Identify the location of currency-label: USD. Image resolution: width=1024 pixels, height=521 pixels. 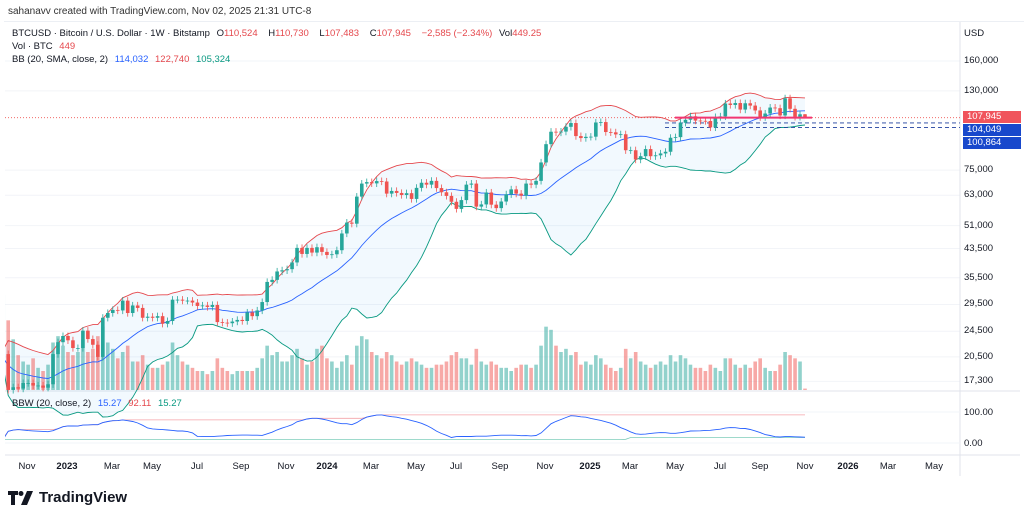
(974, 33).